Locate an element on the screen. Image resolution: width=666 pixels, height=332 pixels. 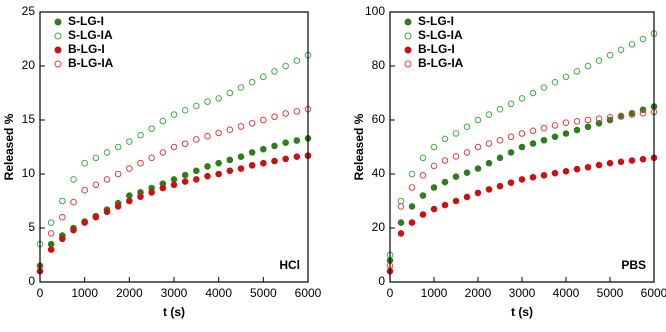
x-tick-label: 2000 is located at coordinates (129, 293).